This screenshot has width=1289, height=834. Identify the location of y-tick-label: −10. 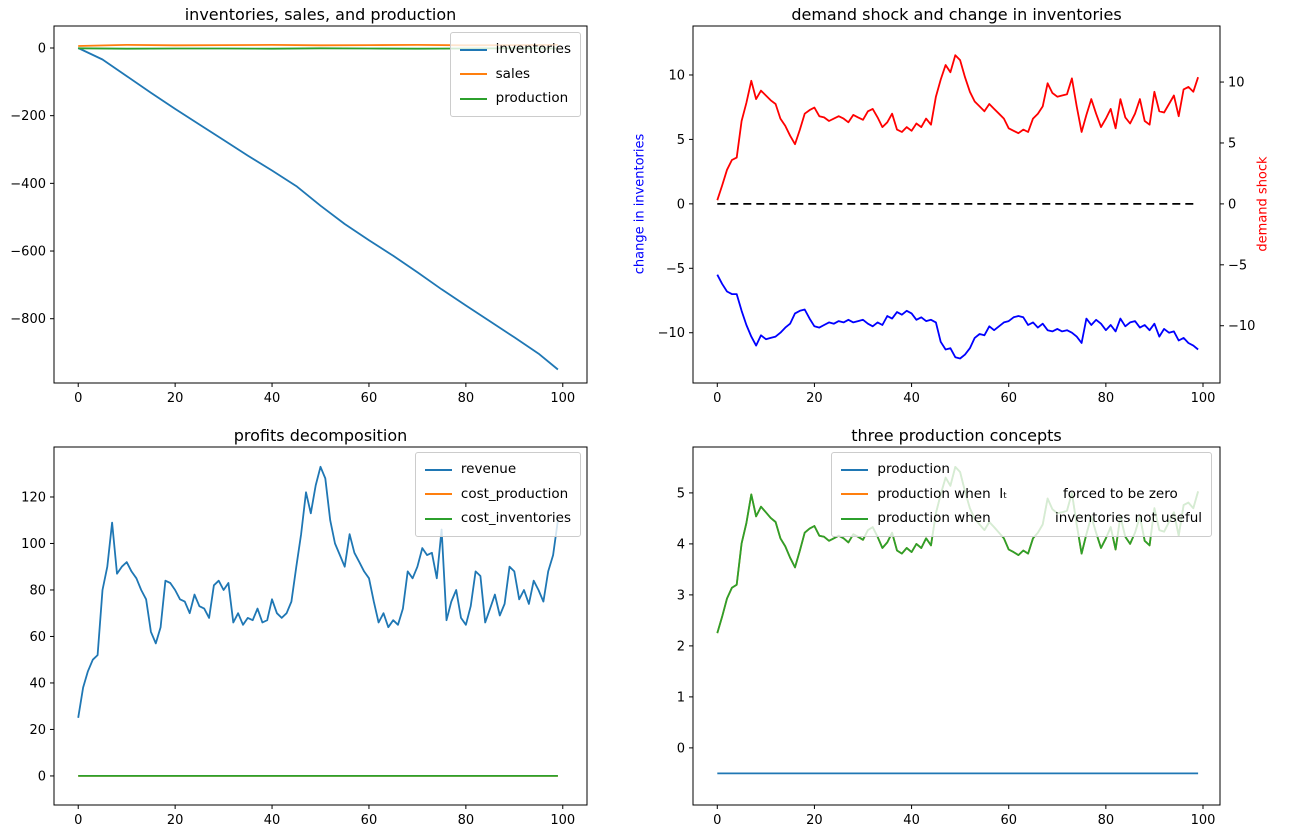
(671, 333).